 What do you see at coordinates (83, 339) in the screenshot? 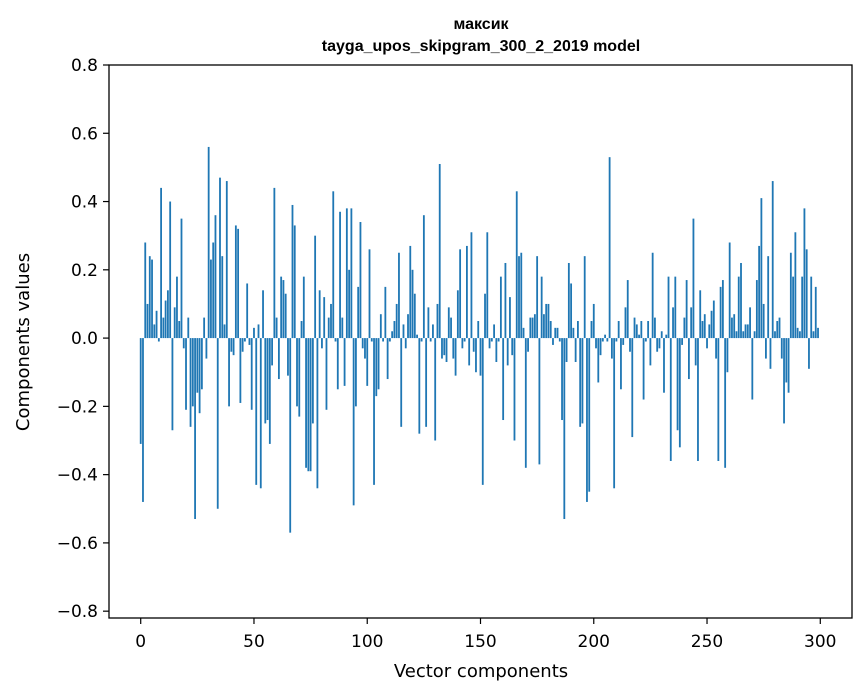
I see `y-axis-ticks: −0.8 −0.6 −0.4 −0.2 0.0 0.2 0.4 0.6 0.8` at bounding box center [83, 339].